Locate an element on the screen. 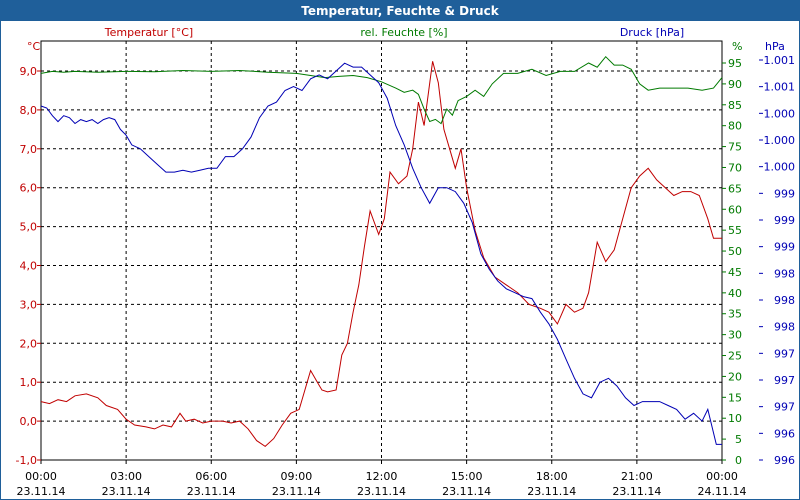 This screenshot has width=800, height=500. humidity-tick-label: 35 is located at coordinates (735, 314).